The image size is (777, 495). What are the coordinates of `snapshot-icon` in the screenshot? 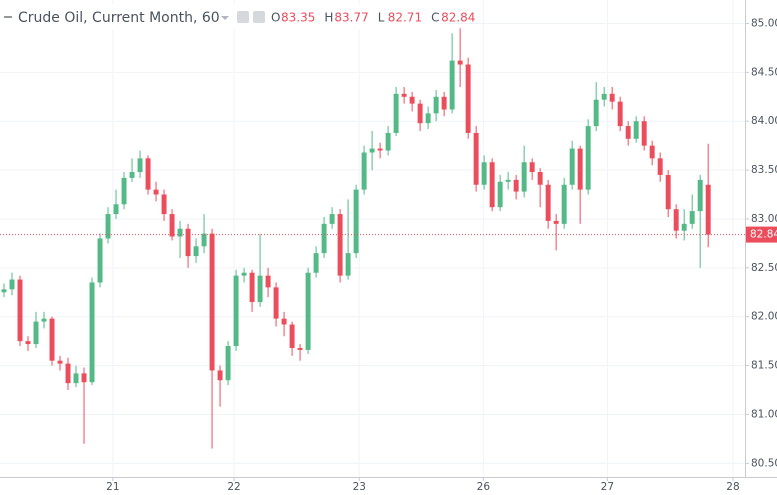 It's located at (259, 17).